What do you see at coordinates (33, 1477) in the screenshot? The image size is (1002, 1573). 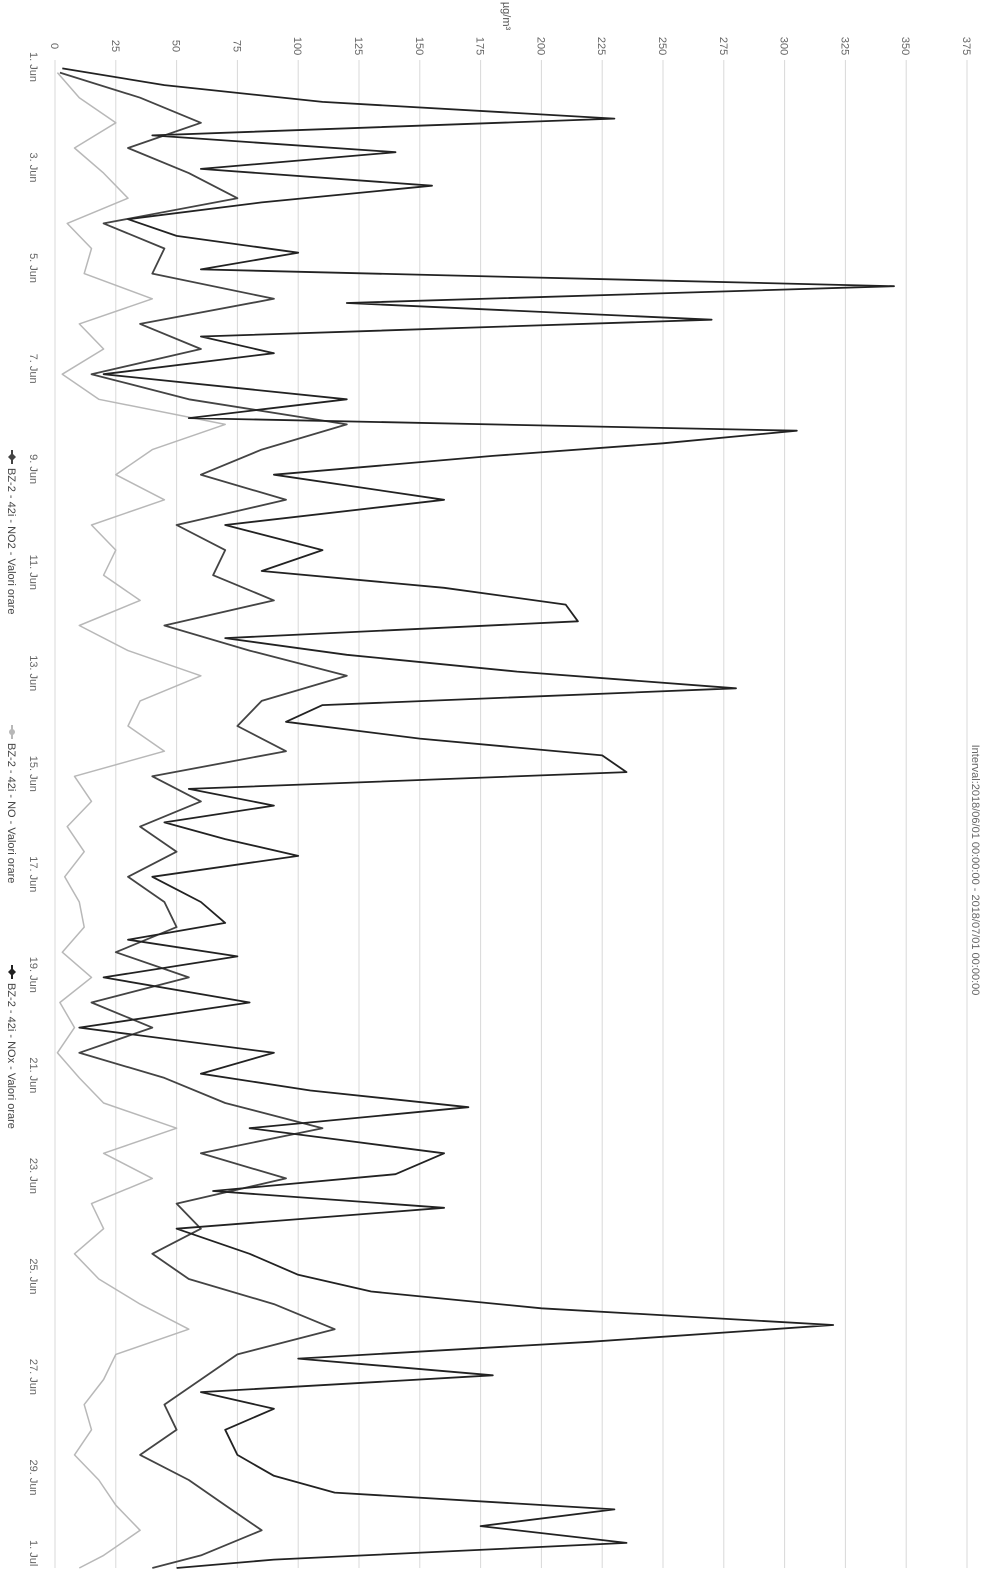 I see `x-tick-label: 29. Jun` at bounding box center [33, 1477].